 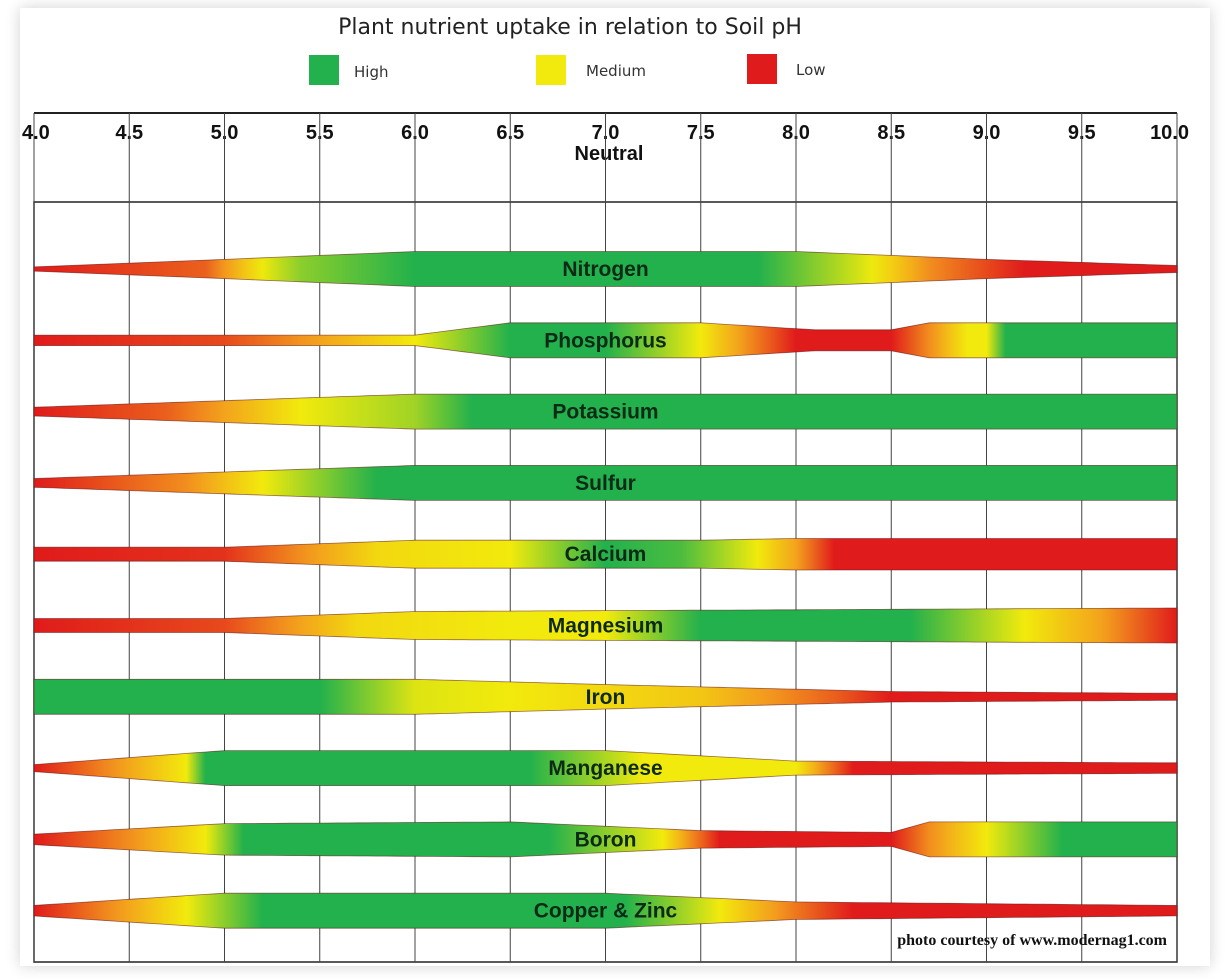 I want to click on nutrient-label: Manganese, so click(x=605, y=768).